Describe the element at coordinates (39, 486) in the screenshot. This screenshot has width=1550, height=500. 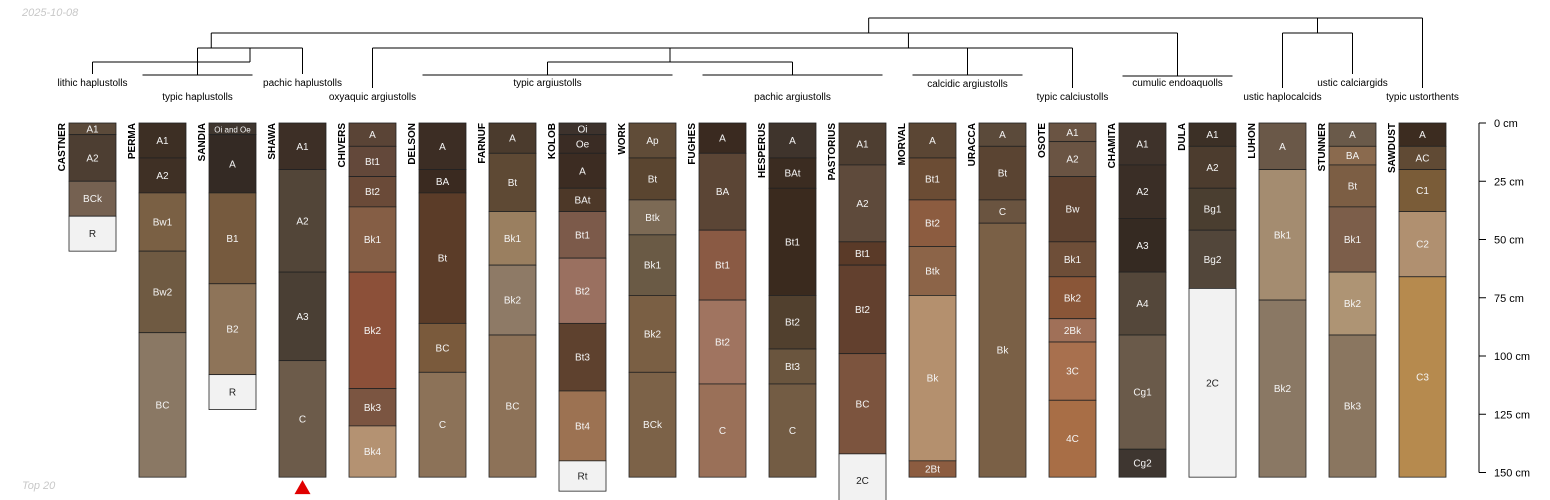
I see `footer-label: Top 20` at that location.